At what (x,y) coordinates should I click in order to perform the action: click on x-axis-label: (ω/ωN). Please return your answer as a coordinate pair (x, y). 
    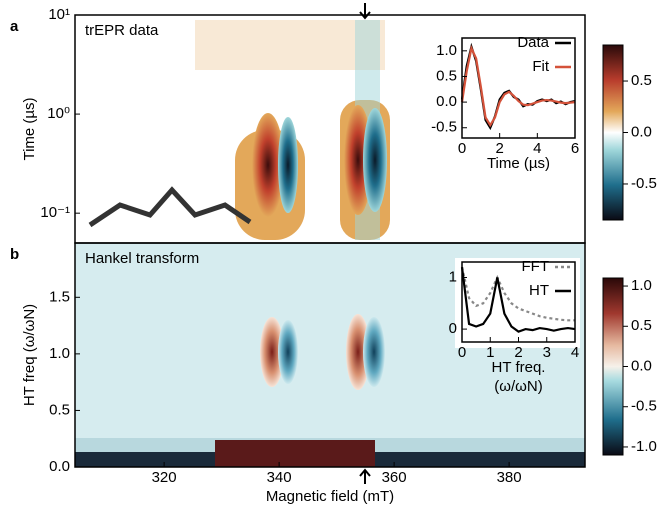
    Looking at the image, I should click on (518, 386).